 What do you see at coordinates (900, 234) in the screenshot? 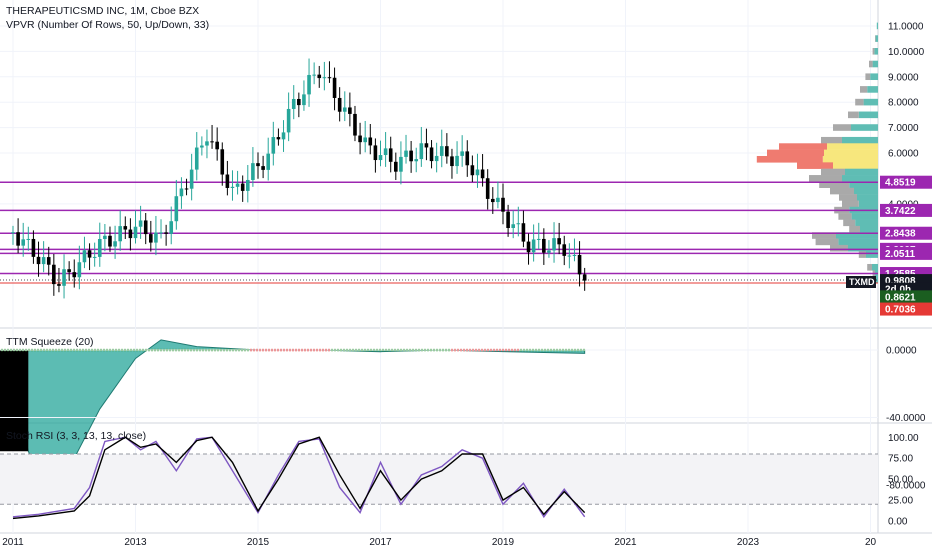
I see `price-level-tag-text: 2.8438` at bounding box center [900, 234].